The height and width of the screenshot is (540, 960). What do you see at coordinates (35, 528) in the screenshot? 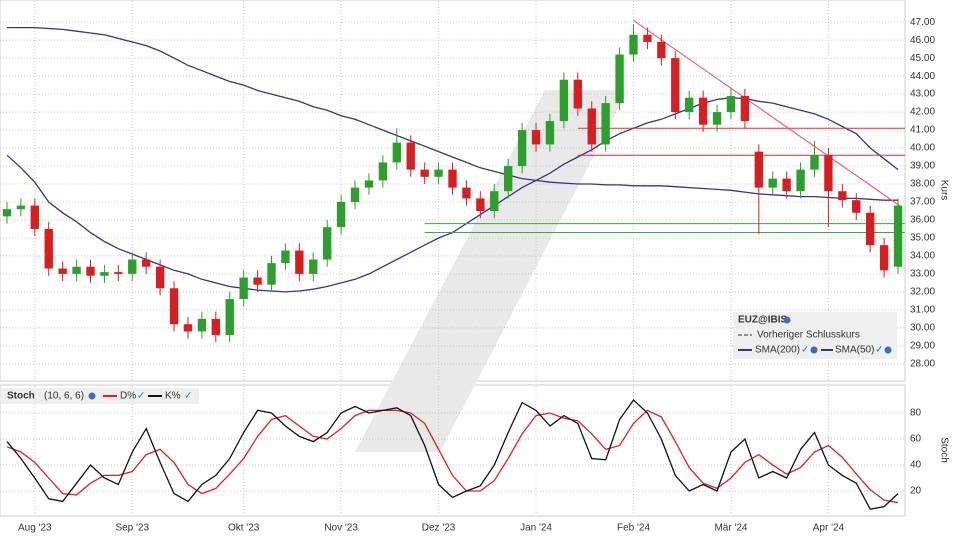
I see `x-tick-label: Aug '23` at bounding box center [35, 528].